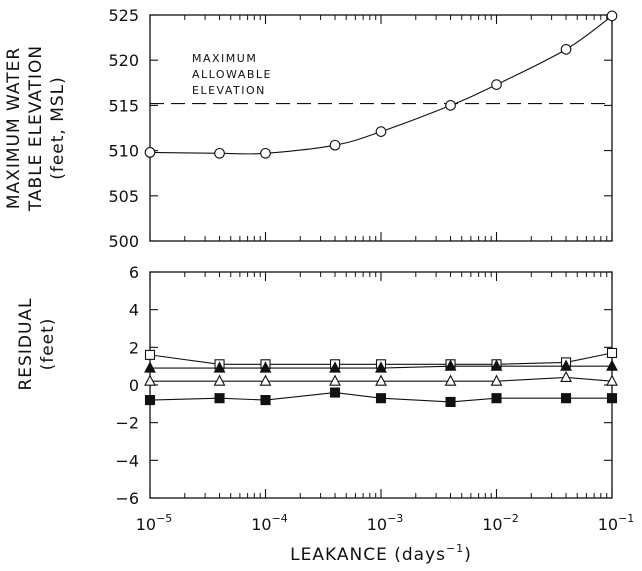 Image resolution: width=642 pixels, height=571 pixels. What do you see at coordinates (123, 196) in the screenshot?
I see `y-tick-label: 505` at bounding box center [123, 196].